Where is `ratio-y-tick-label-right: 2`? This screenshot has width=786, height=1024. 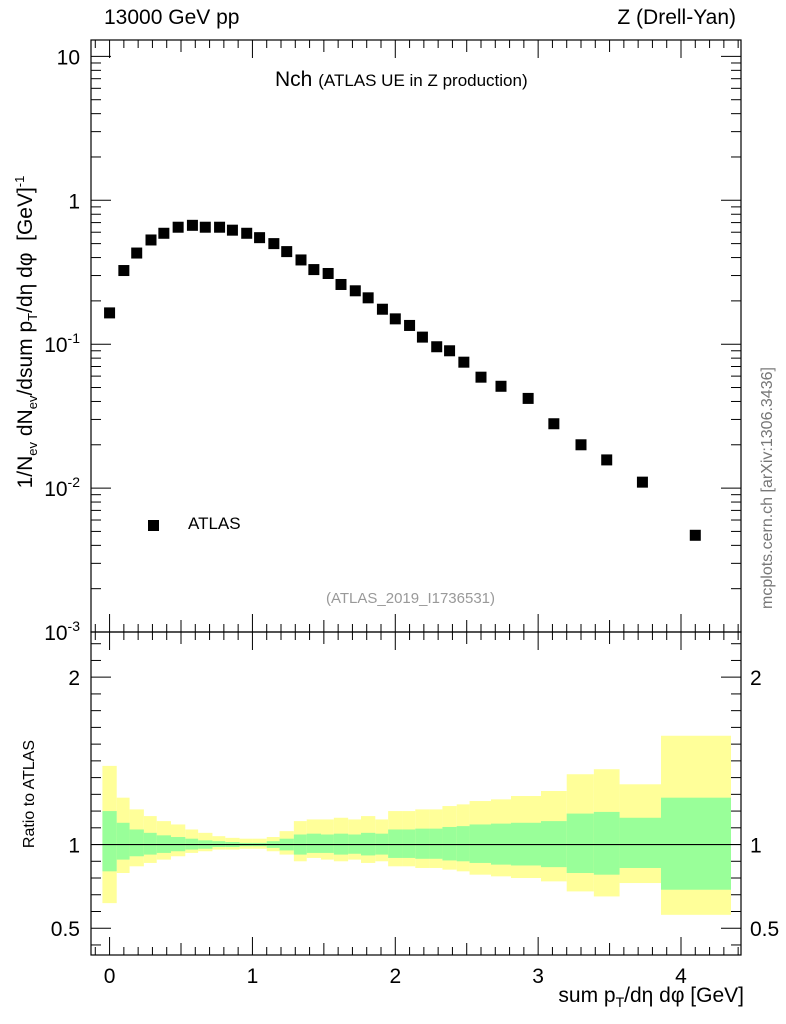 ratio-y-tick-label-right: 2 is located at coordinates (756, 678).